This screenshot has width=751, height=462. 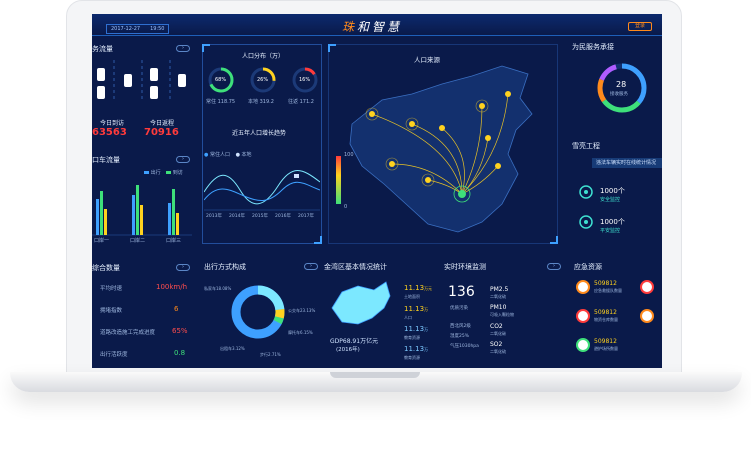 I want to click on today-in-label: 今日到访, so click(x=112, y=123).